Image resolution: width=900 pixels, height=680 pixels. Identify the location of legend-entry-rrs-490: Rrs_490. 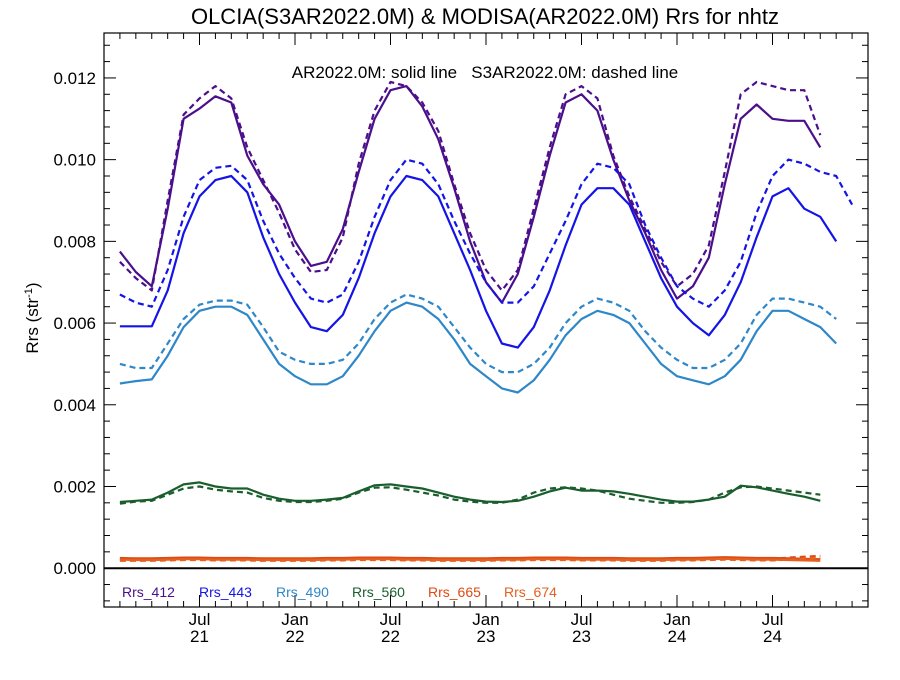
(302, 592).